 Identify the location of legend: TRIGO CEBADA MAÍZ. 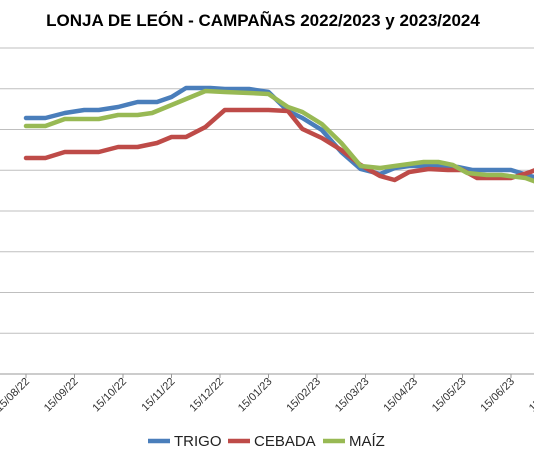
(266, 441).